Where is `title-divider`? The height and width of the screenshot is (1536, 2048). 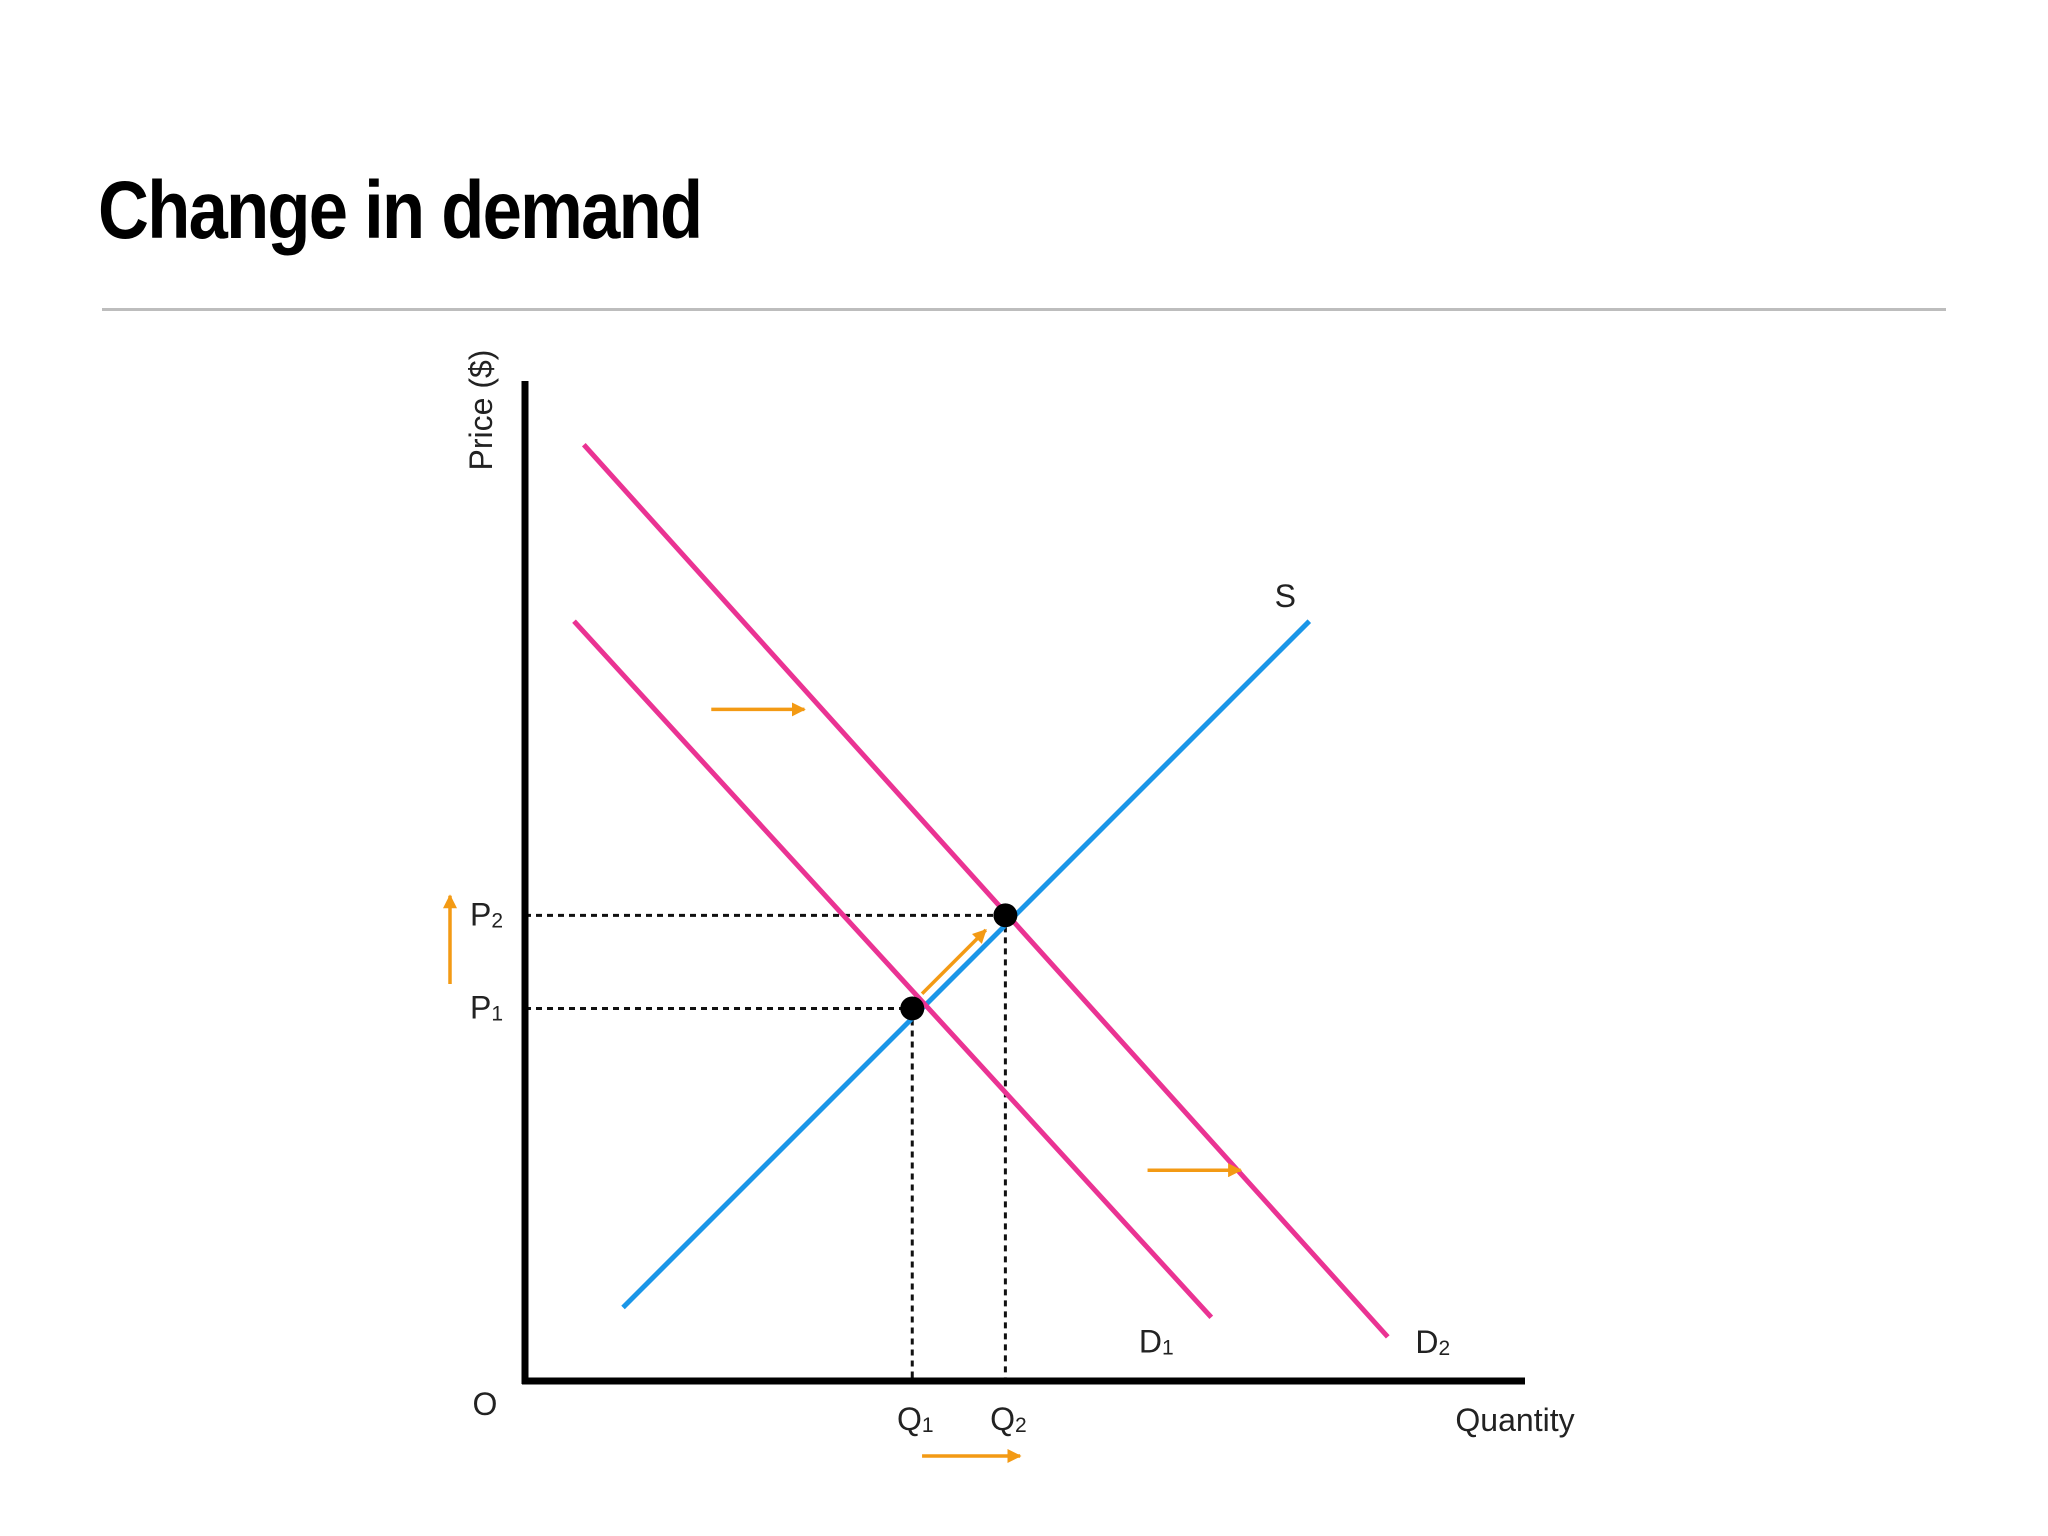
title-divider is located at coordinates (1024, 309).